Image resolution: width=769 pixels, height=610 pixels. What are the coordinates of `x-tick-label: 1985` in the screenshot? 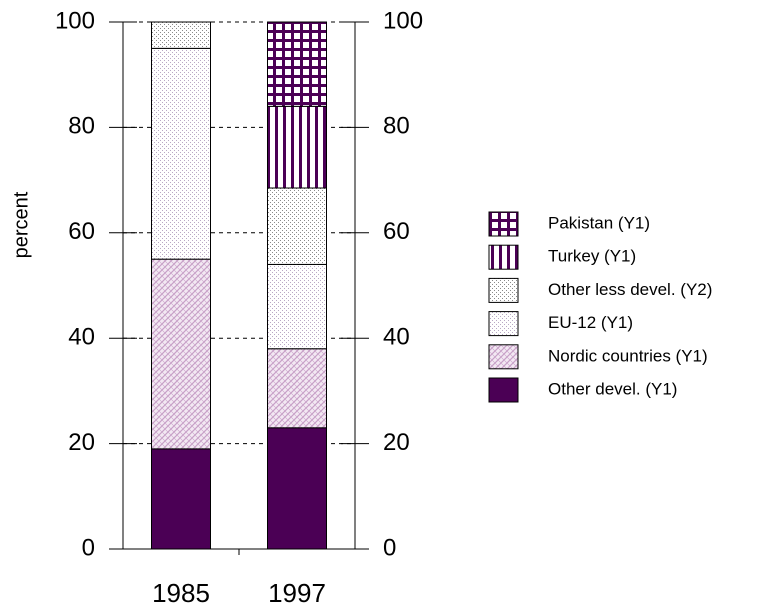 It's located at (181, 593).